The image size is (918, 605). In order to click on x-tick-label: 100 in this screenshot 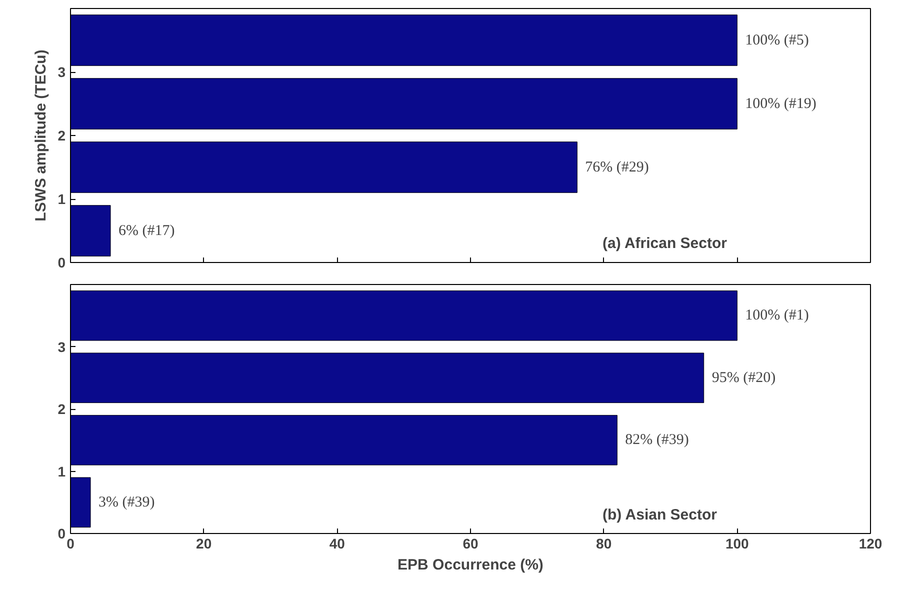, I will do `click(737, 544)`.